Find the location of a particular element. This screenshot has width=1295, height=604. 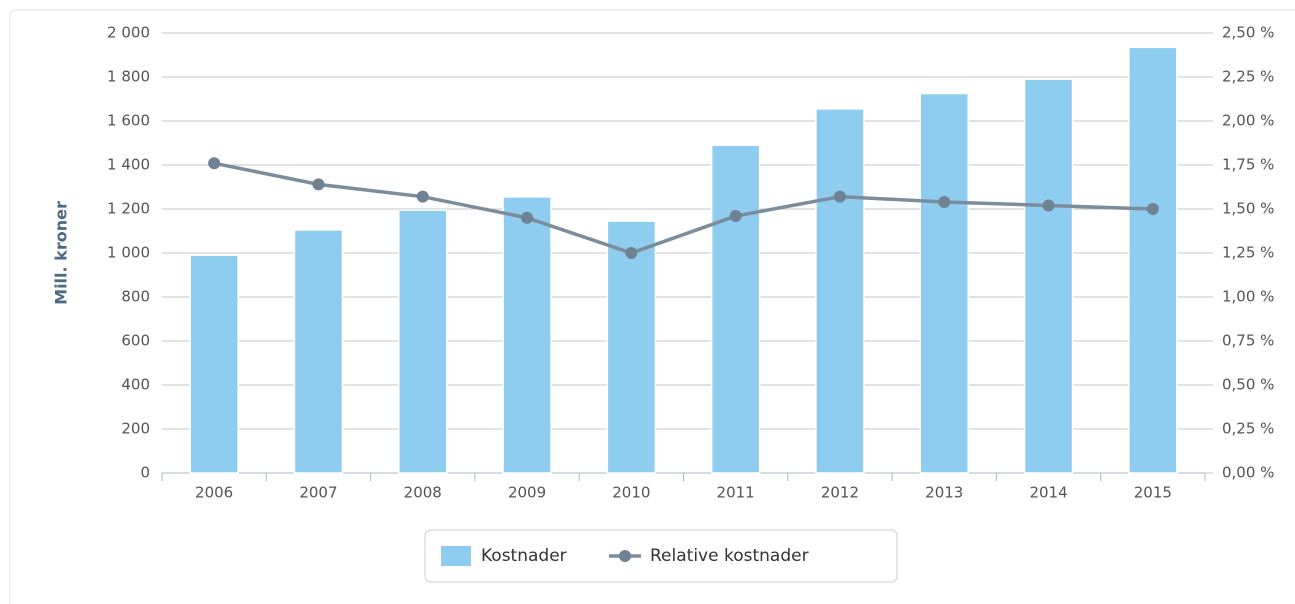

y-axis-title: Mill. kroner is located at coordinates (61, 253).